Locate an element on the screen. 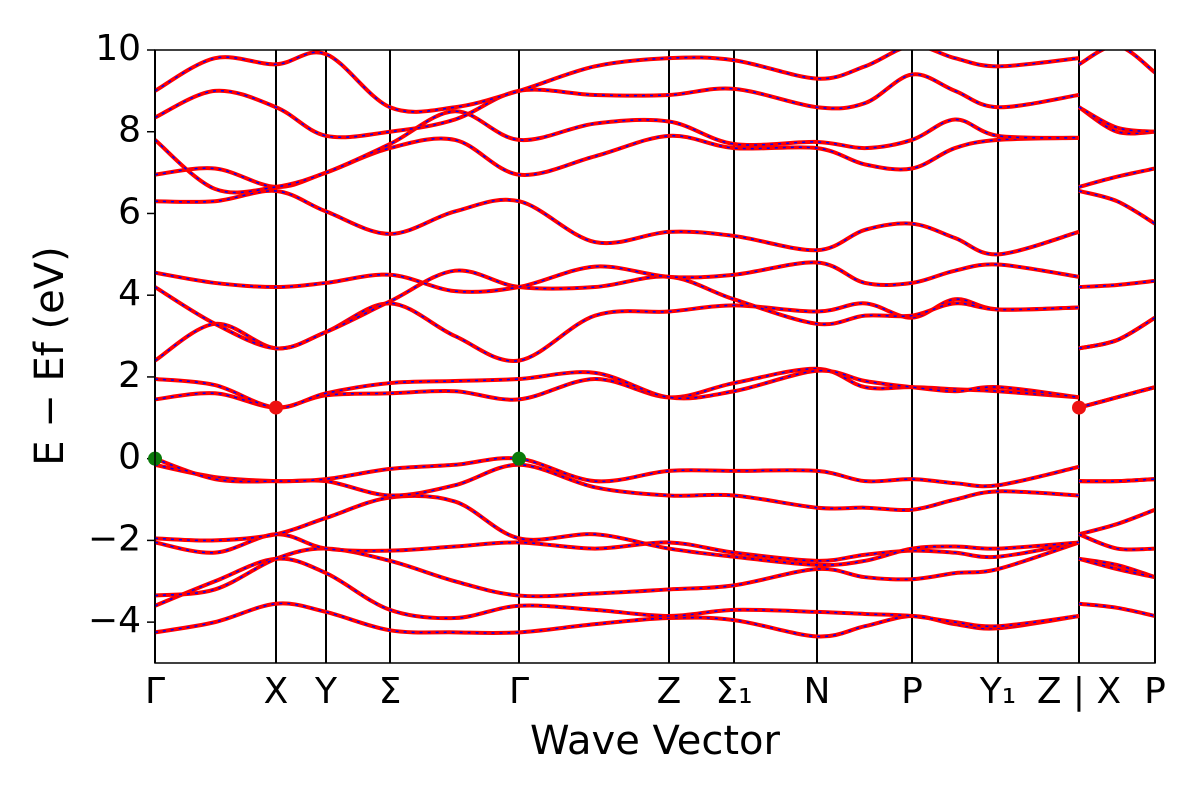 This screenshot has height=800, width=1200. x-tick-label: Z | X is located at coordinates (1079, 691).